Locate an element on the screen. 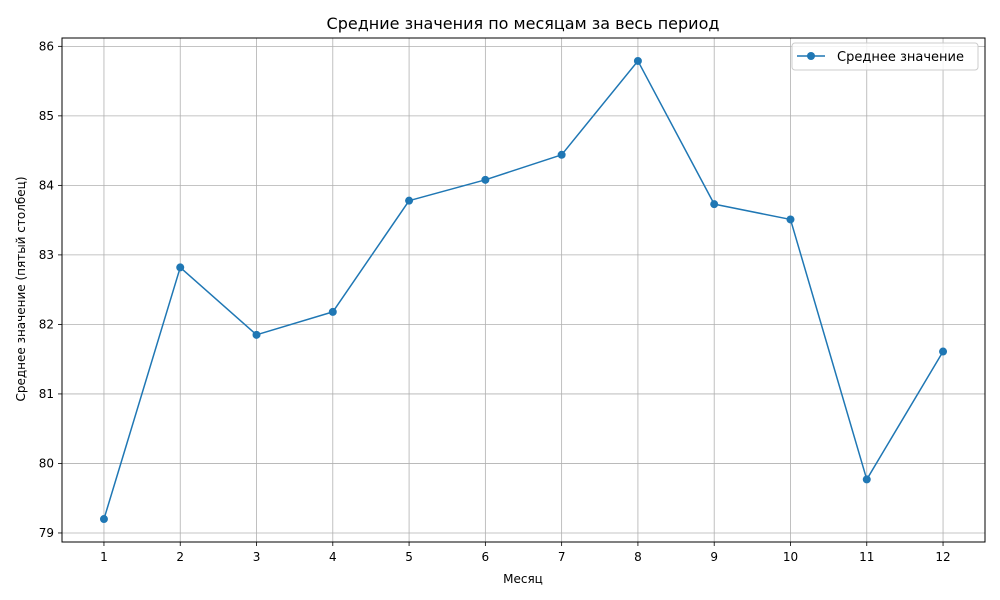  x-tick-label: 3 is located at coordinates (257, 557).